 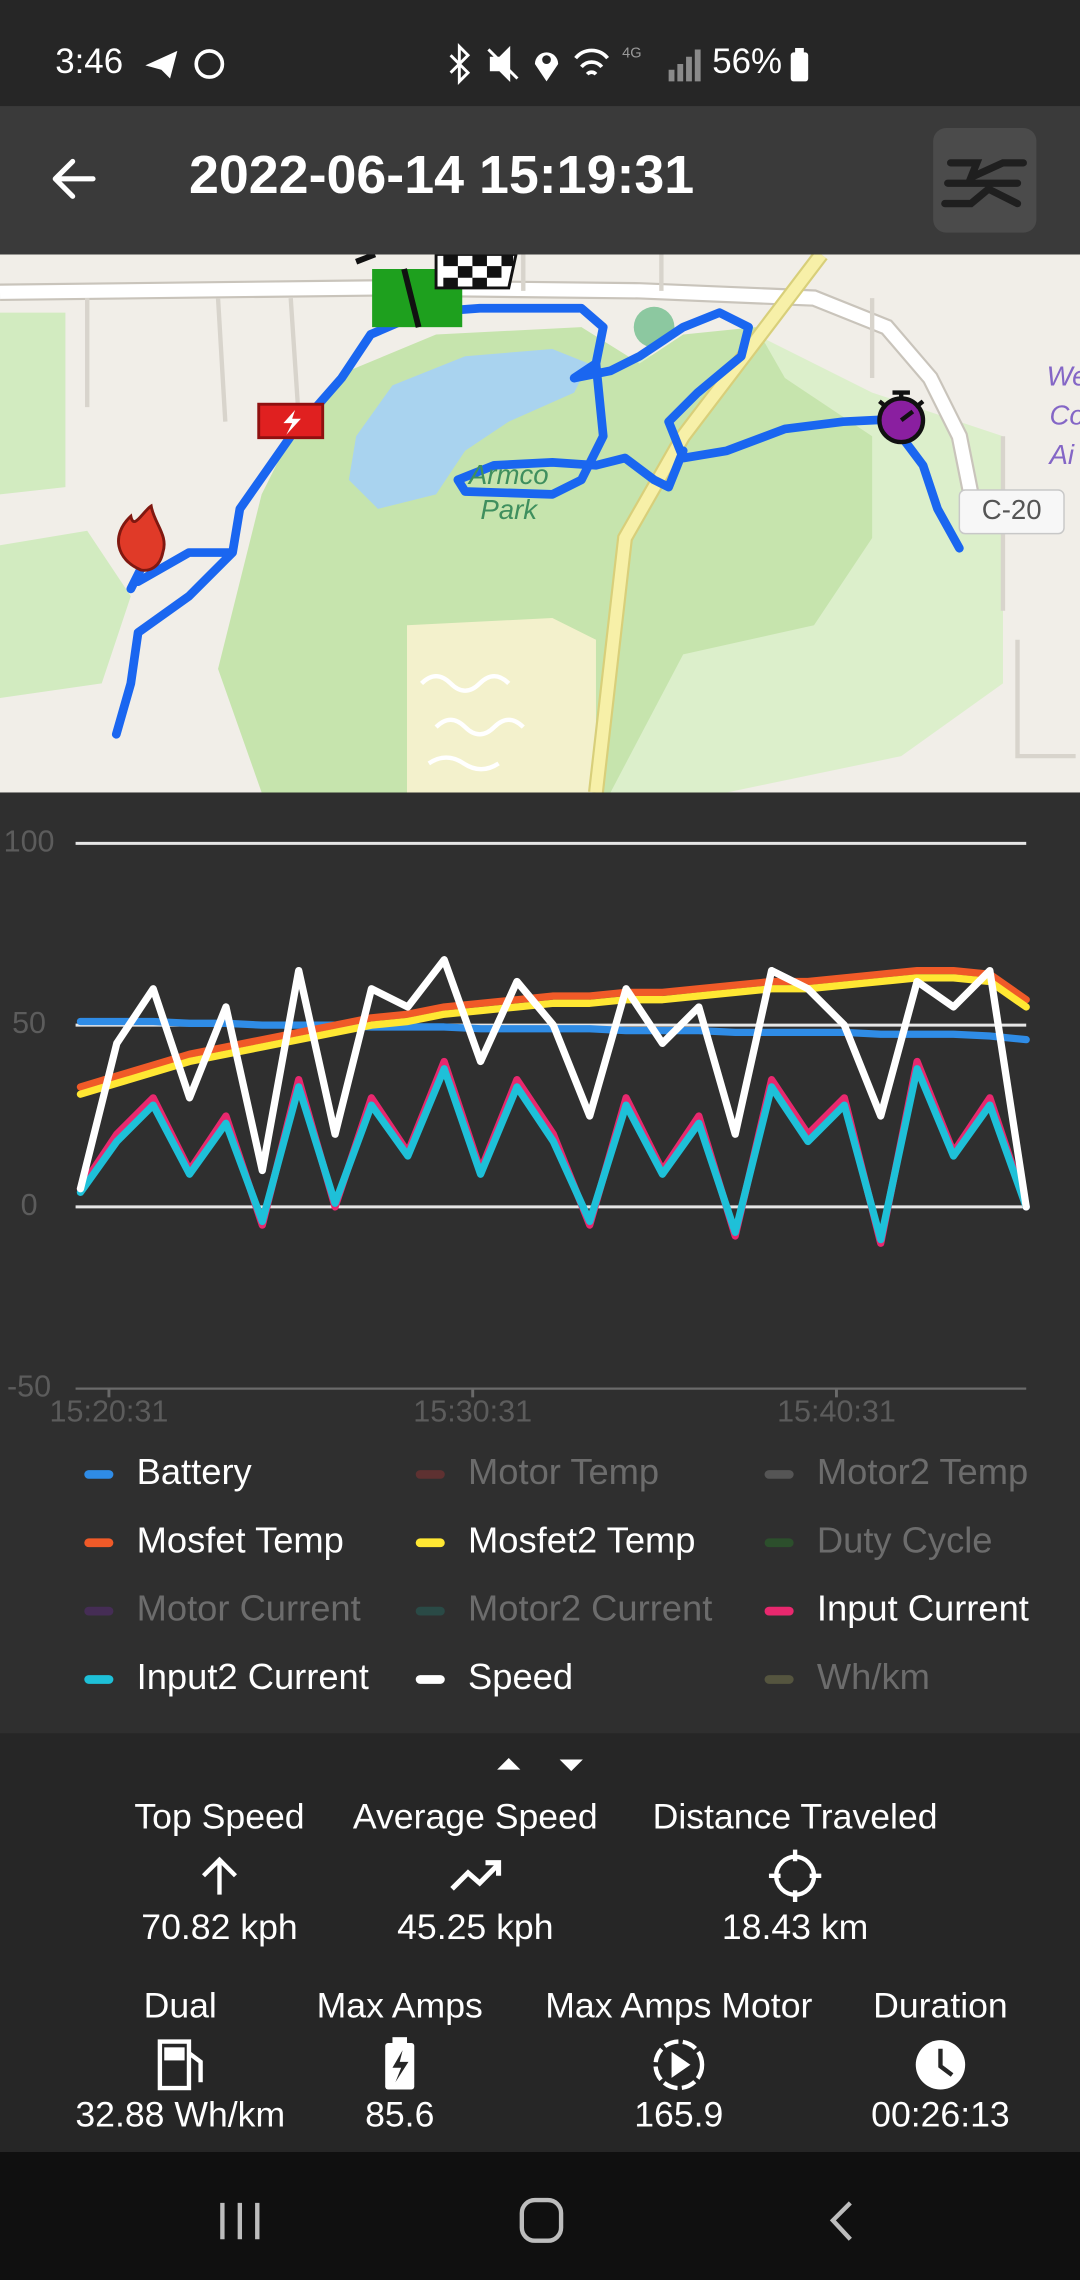 What do you see at coordinates (476, 1875) in the screenshot?
I see `average-speed-icon` at bounding box center [476, 1875].